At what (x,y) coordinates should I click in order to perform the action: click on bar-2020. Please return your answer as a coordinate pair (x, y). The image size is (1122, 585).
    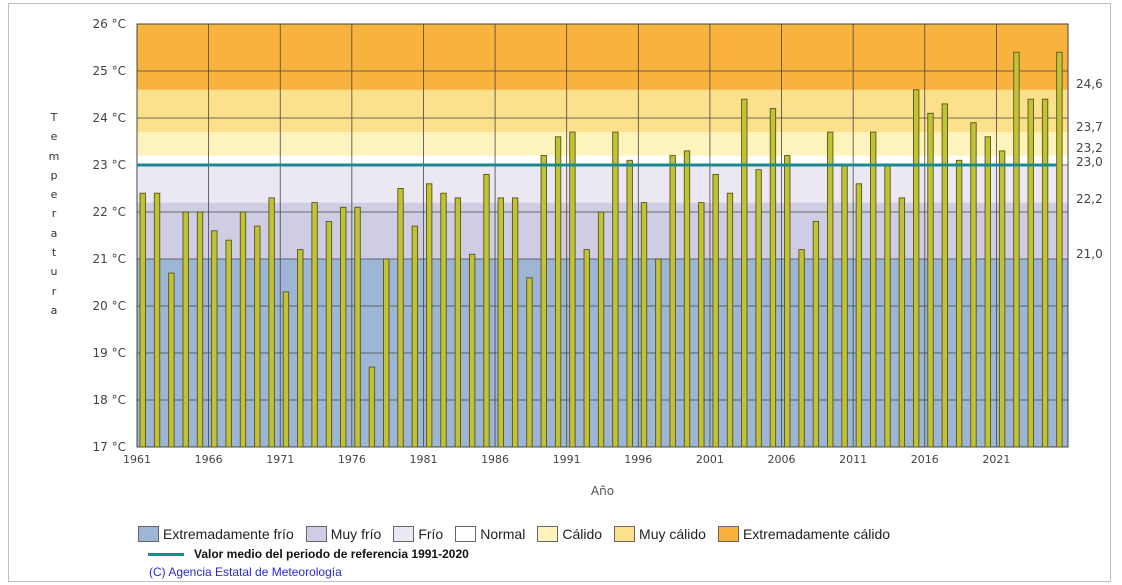
    Looking at the image, I should click on (987, 292).